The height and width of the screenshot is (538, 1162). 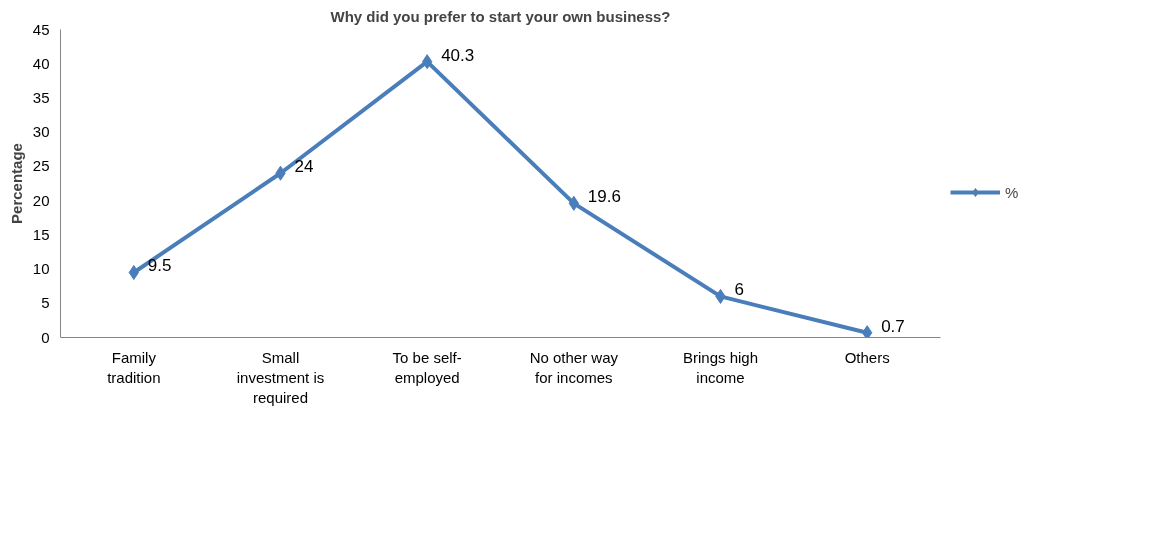 I want to click on y-axis-title: Percentage, so click(x=16, y=183).